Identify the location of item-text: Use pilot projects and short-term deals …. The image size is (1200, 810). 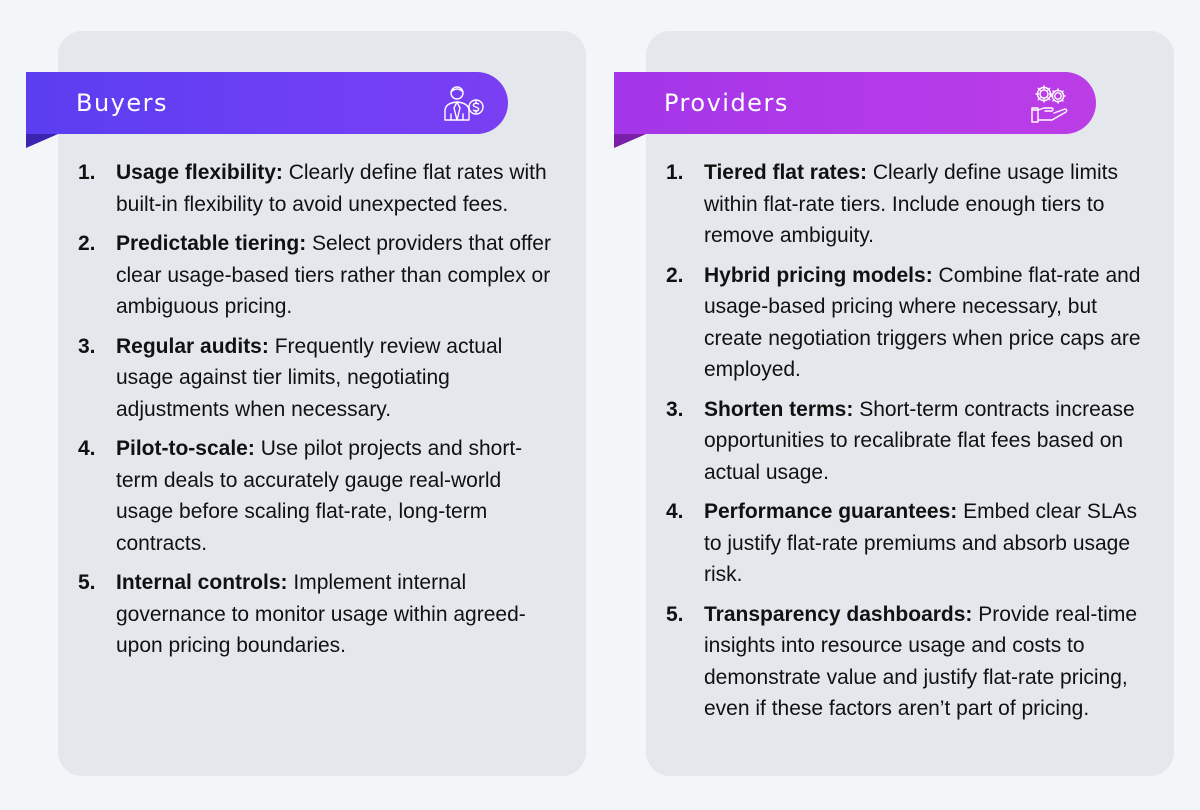
(319, 496).